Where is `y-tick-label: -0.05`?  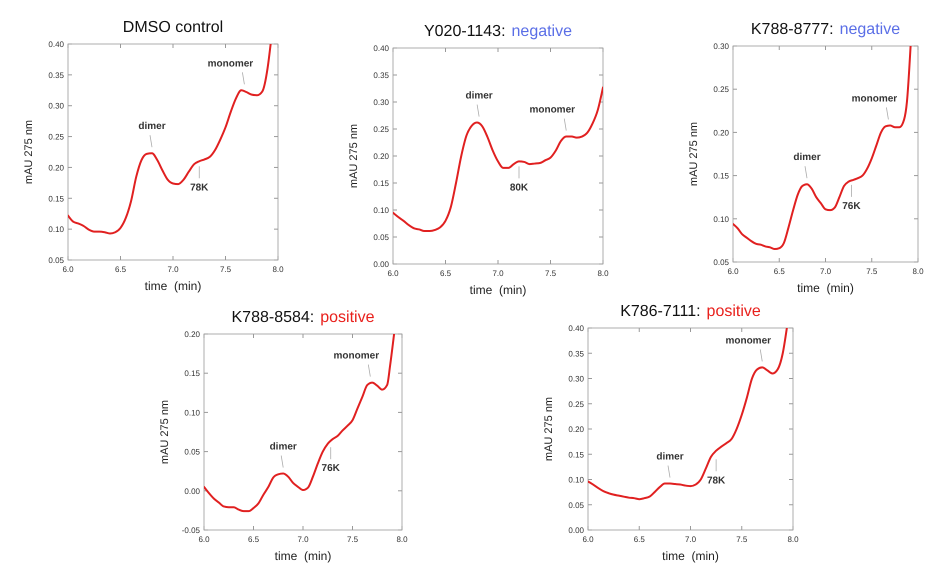 y-tick-label: -0.05 is located at coordinates (191, 530).